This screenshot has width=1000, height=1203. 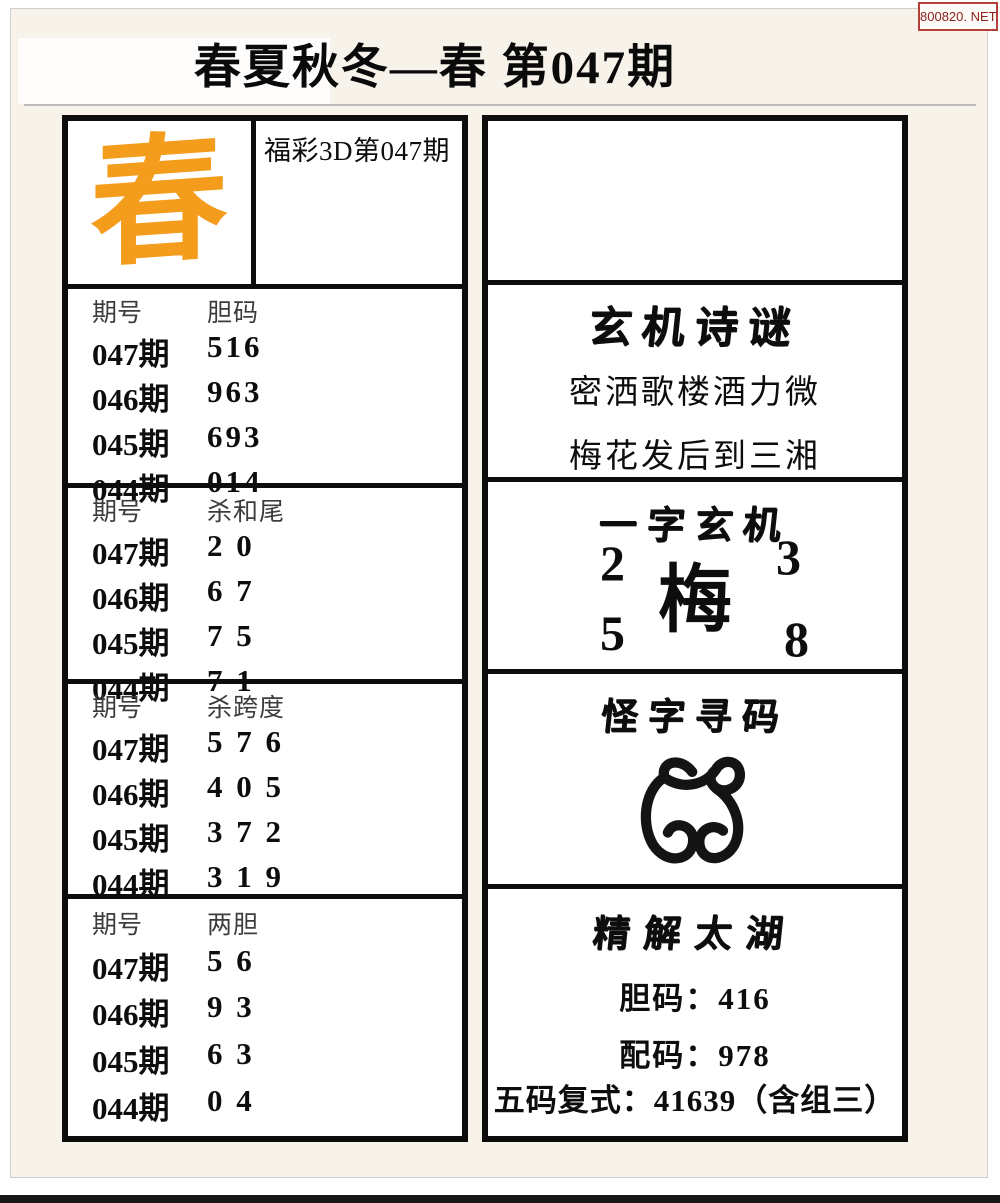 What do you see at coordinates (694, 934) in the screenshot?
I see `taihu-title: 精解太湖` at bounding box center [694, 934].